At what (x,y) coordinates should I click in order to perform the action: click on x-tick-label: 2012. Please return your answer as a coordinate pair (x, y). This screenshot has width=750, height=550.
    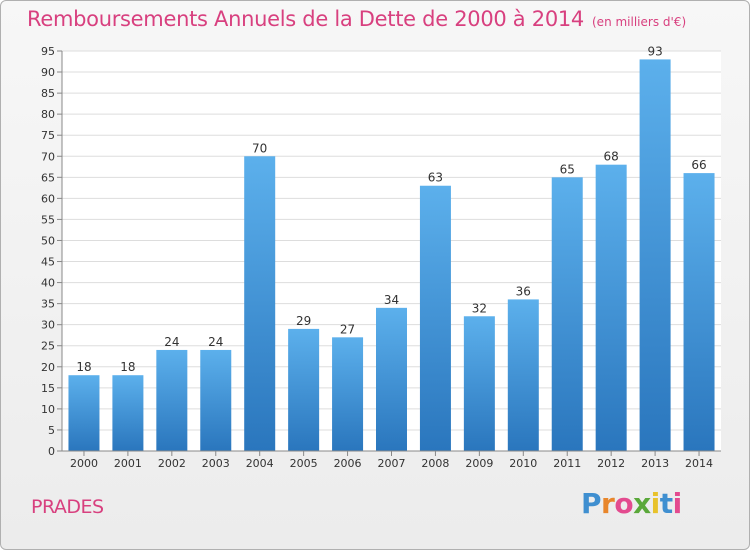
    Looking at the image, I should click on (611, 463).